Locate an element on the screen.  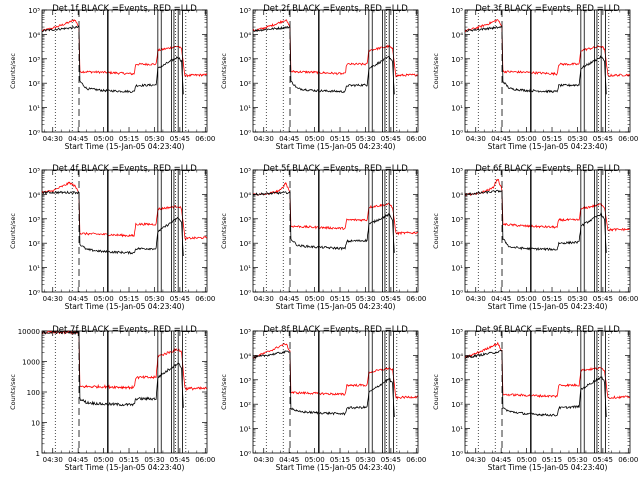
y-tick-label: 100 is located at coordinates (33, 393).